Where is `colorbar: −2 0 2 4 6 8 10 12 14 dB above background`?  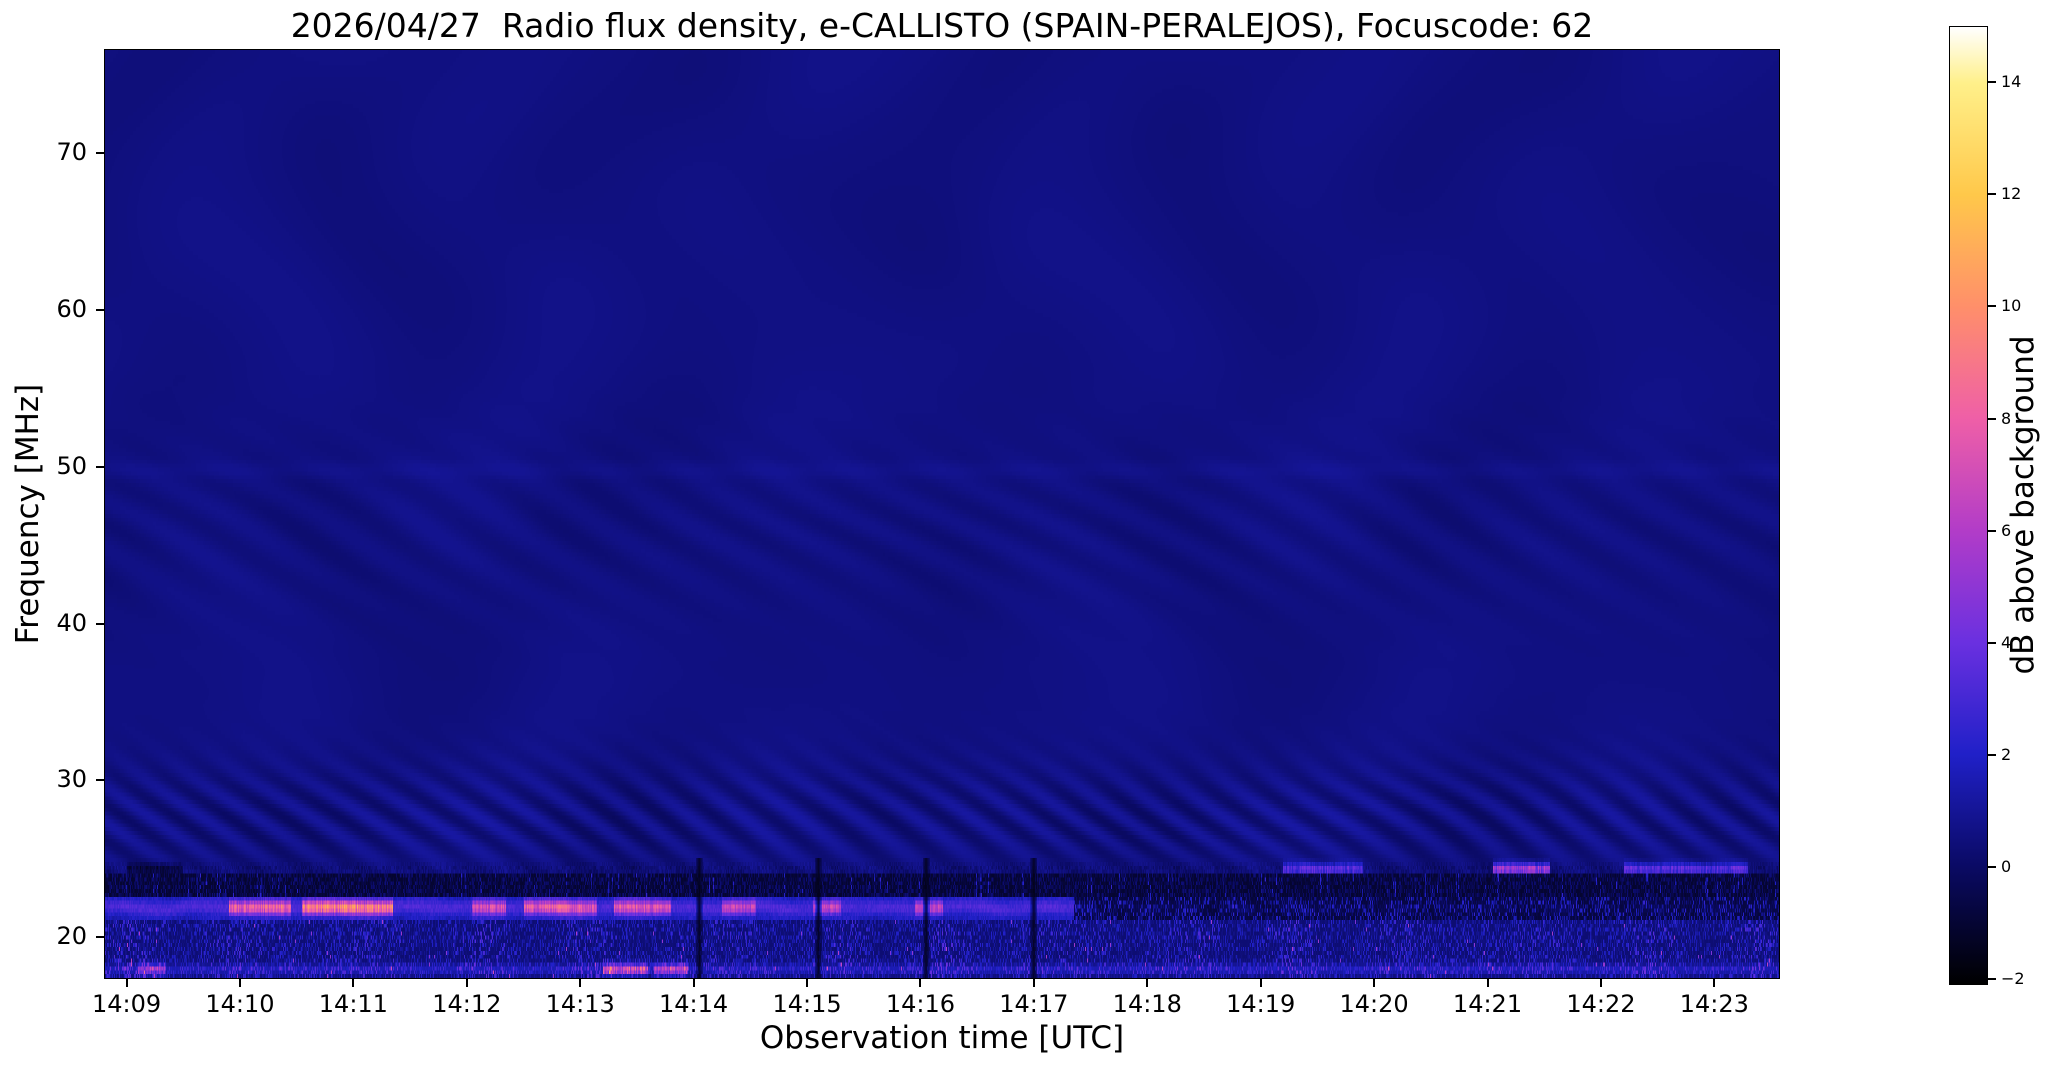 colorbar: −2 0 2 4 6 8 10 12 14 dB above background is located at coordinates (1995, 507).